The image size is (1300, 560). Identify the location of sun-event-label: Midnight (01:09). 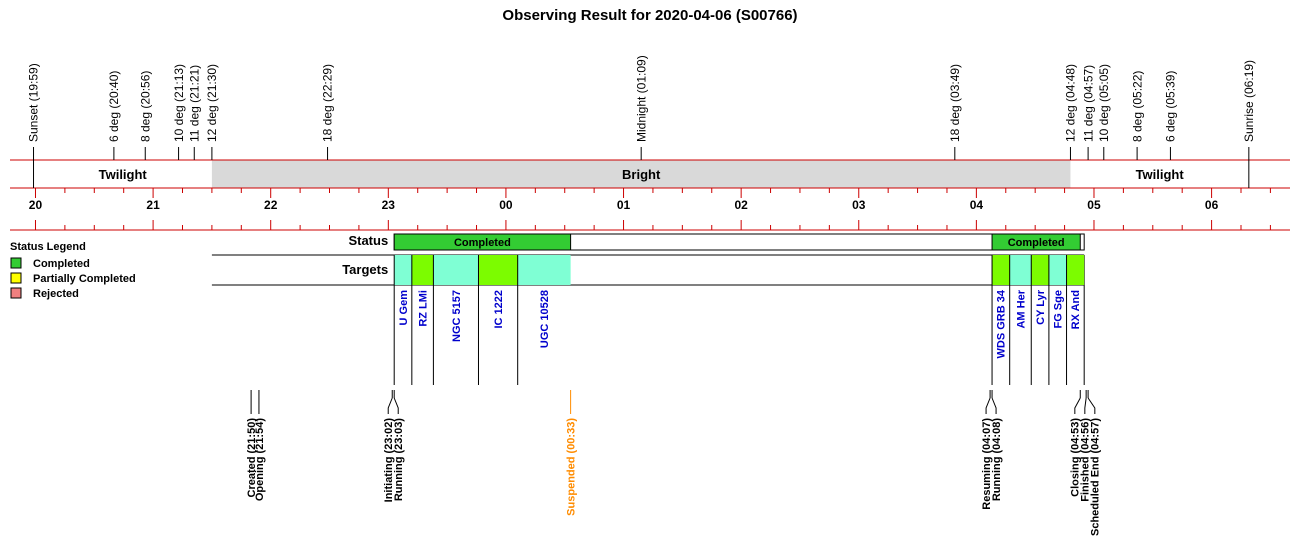
(641, 98).